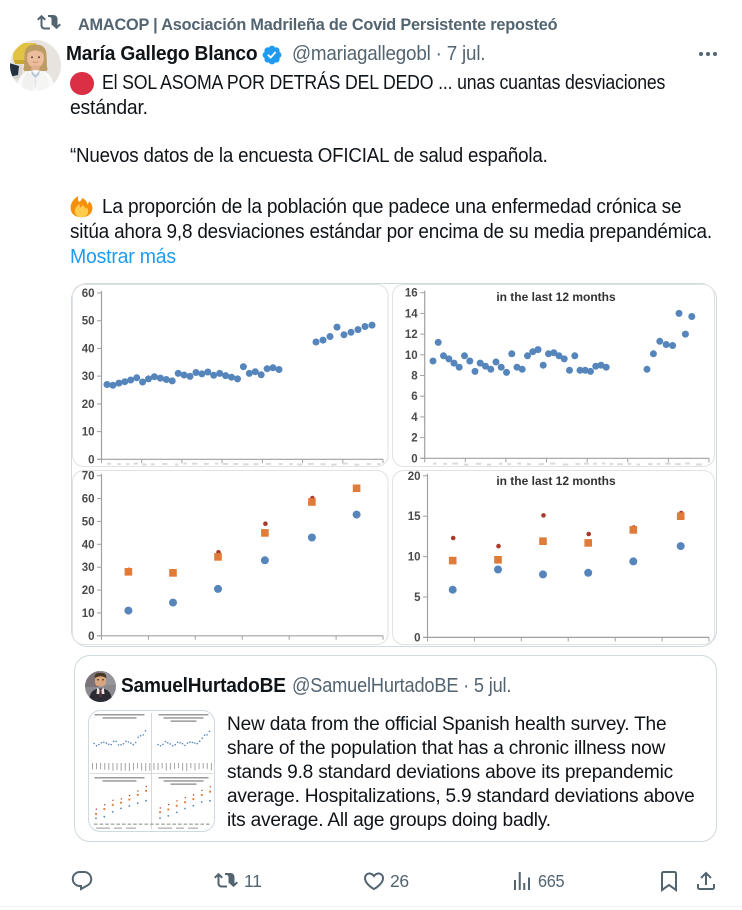 This screenshot has width=742, height=910. What do you see at coordinates (414, 439) in the screenshot?
I see `svg-text: 2` at bounding box center [414, 439].